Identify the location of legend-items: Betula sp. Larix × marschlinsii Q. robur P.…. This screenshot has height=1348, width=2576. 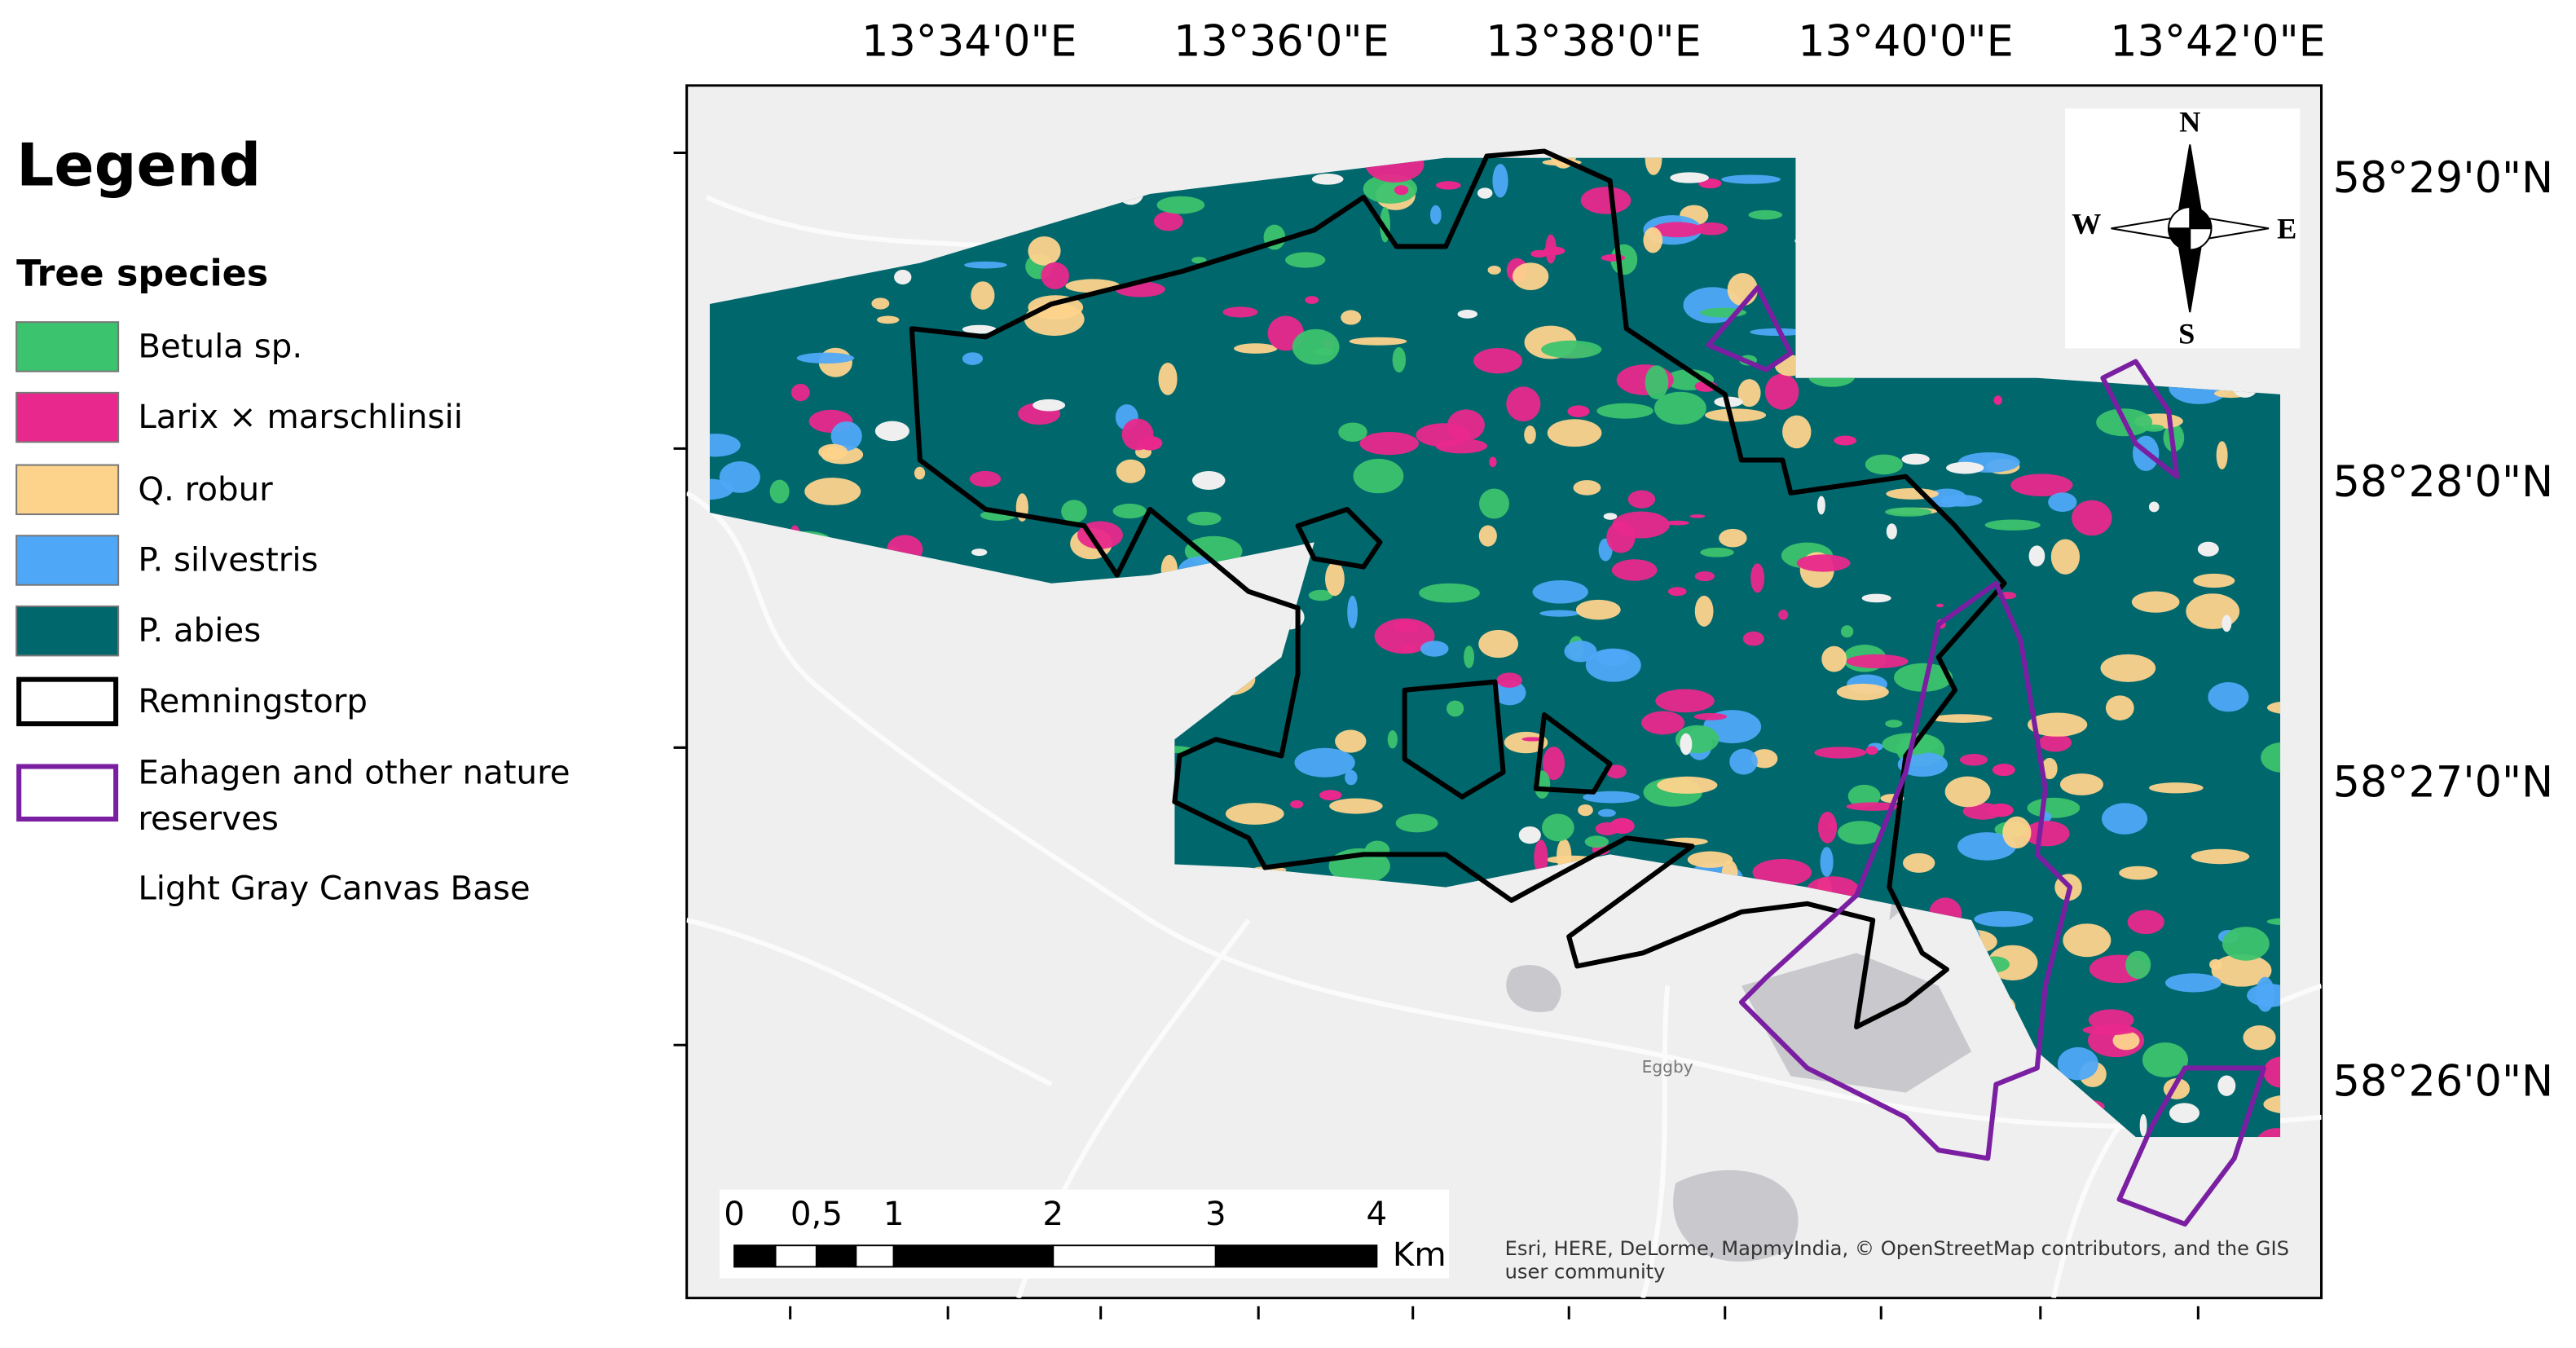
(292, 579).